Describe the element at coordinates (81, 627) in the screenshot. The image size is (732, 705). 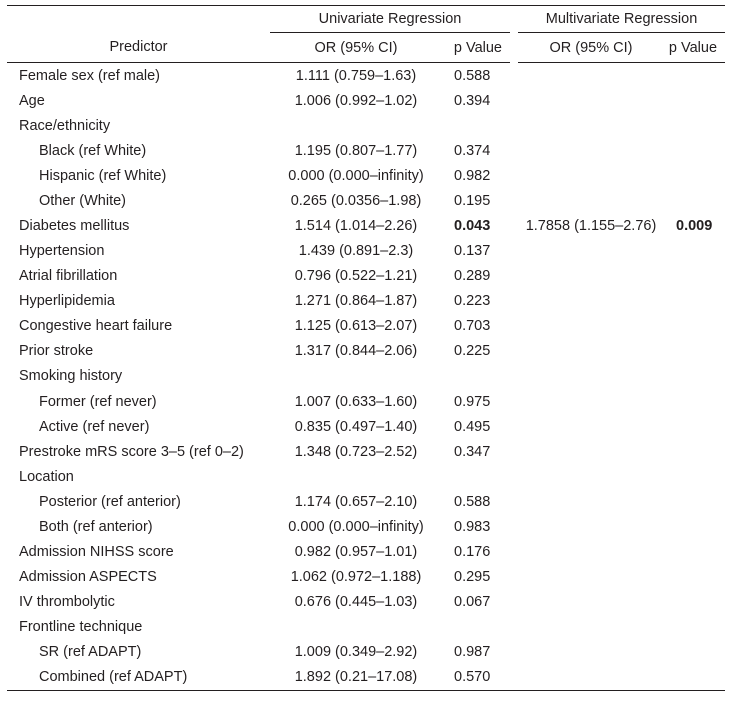
I see `predictor-cell: Frontline technique` at that location.